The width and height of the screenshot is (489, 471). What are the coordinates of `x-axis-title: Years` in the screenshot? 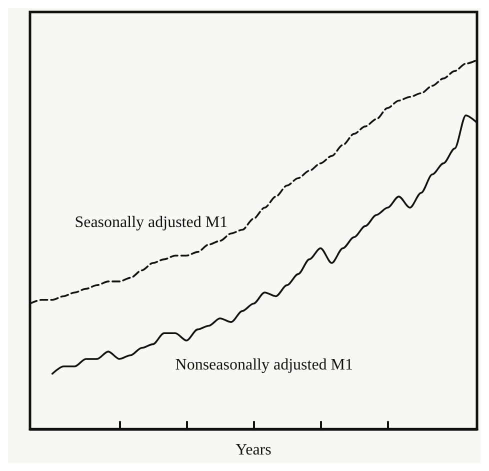 It's located at (254, 450).